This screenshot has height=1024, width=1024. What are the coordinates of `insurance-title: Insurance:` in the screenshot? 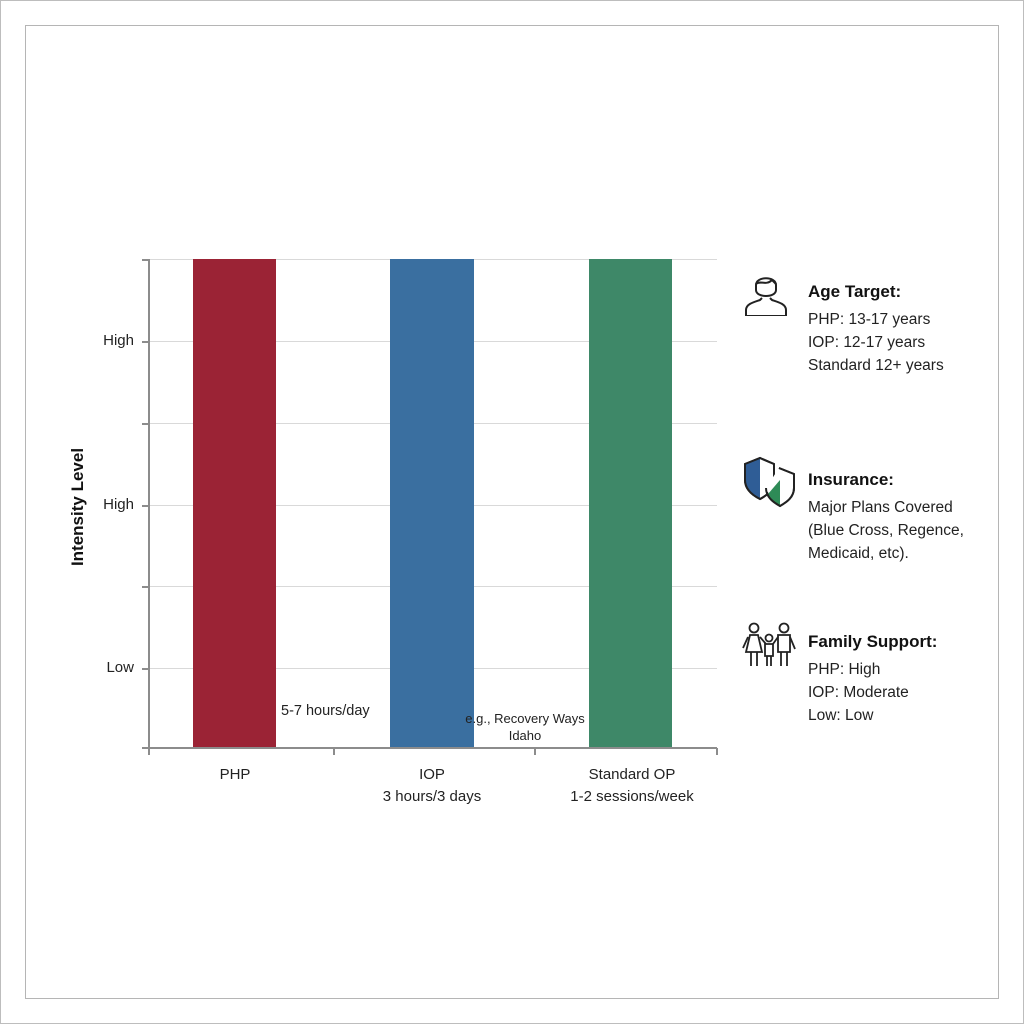 It's located at (851, 479).